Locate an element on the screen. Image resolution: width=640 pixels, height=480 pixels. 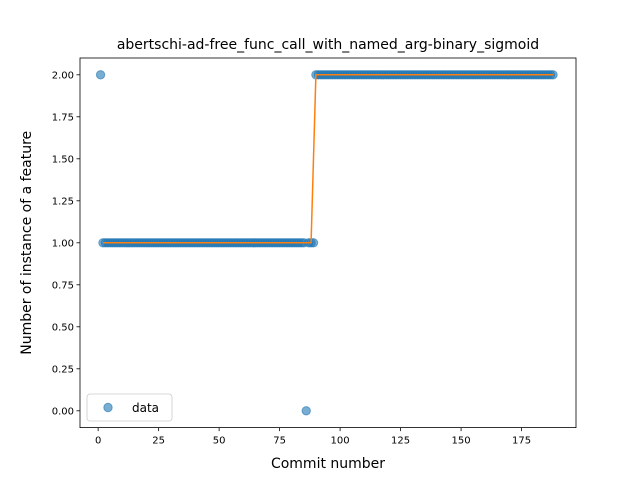
x-tick-label: 50 is located at coordinates (219, 441).